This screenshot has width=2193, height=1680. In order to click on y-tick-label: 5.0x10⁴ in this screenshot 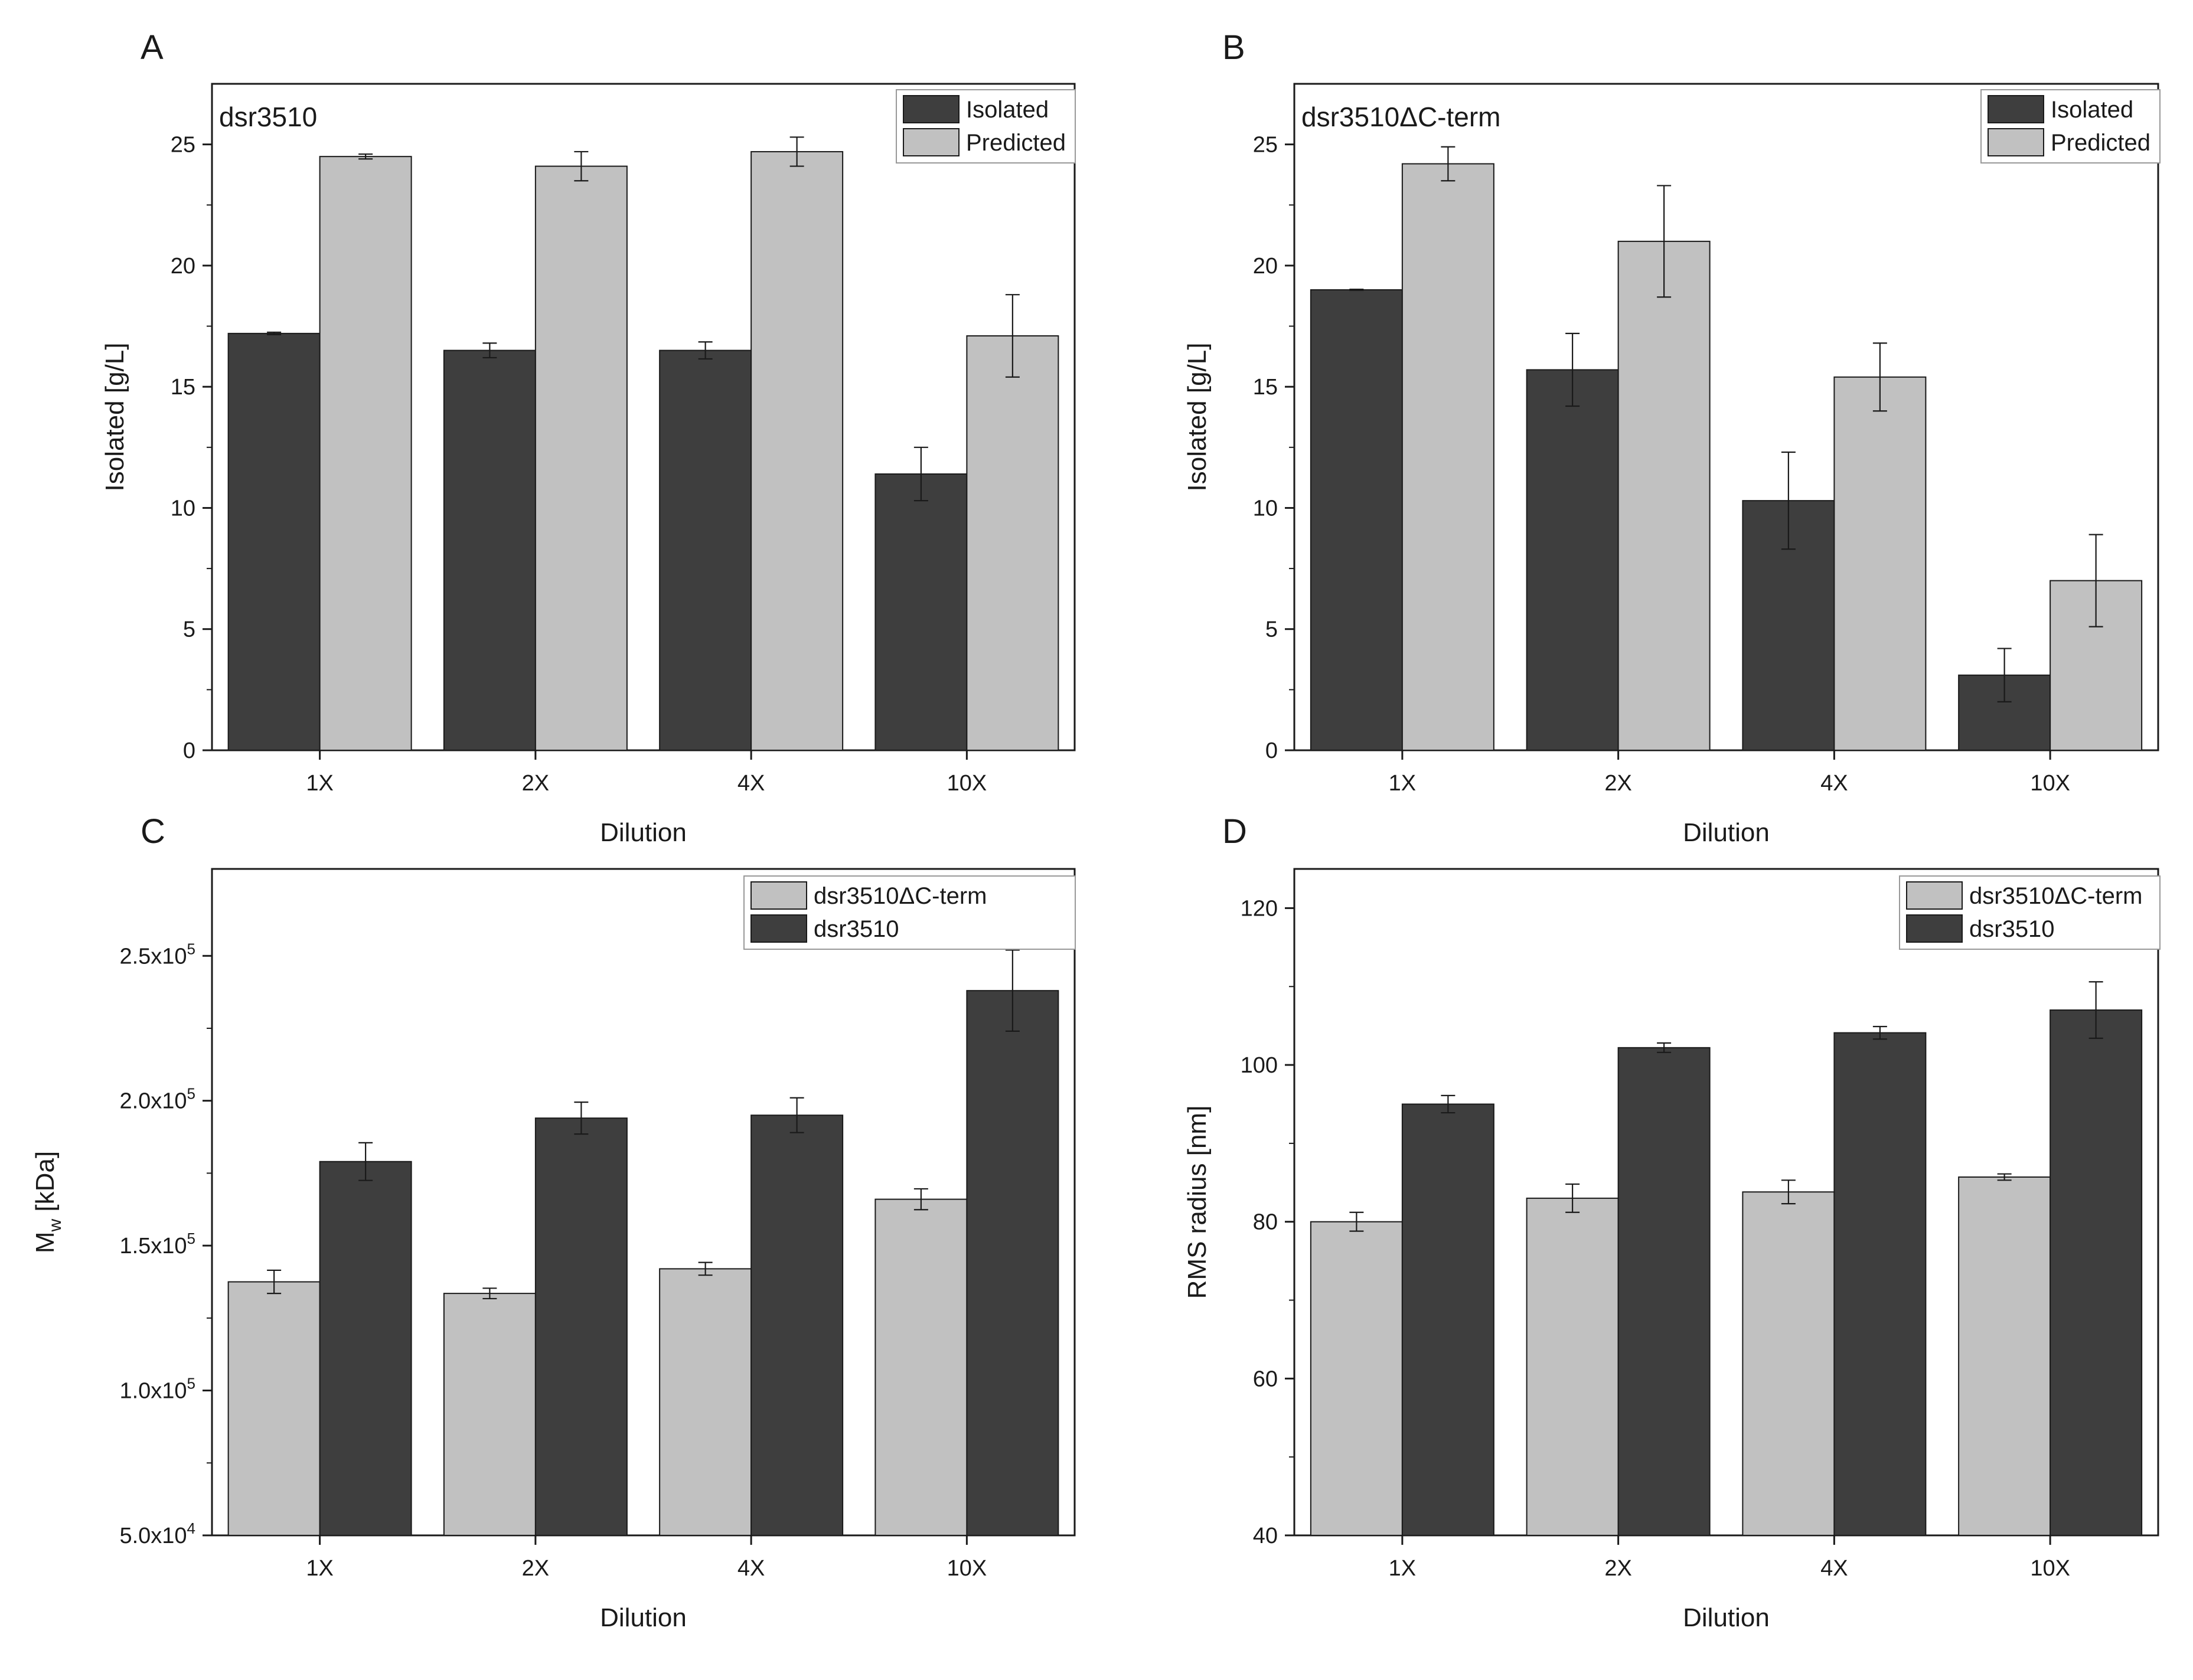, I will do `click(157, 1533)`.